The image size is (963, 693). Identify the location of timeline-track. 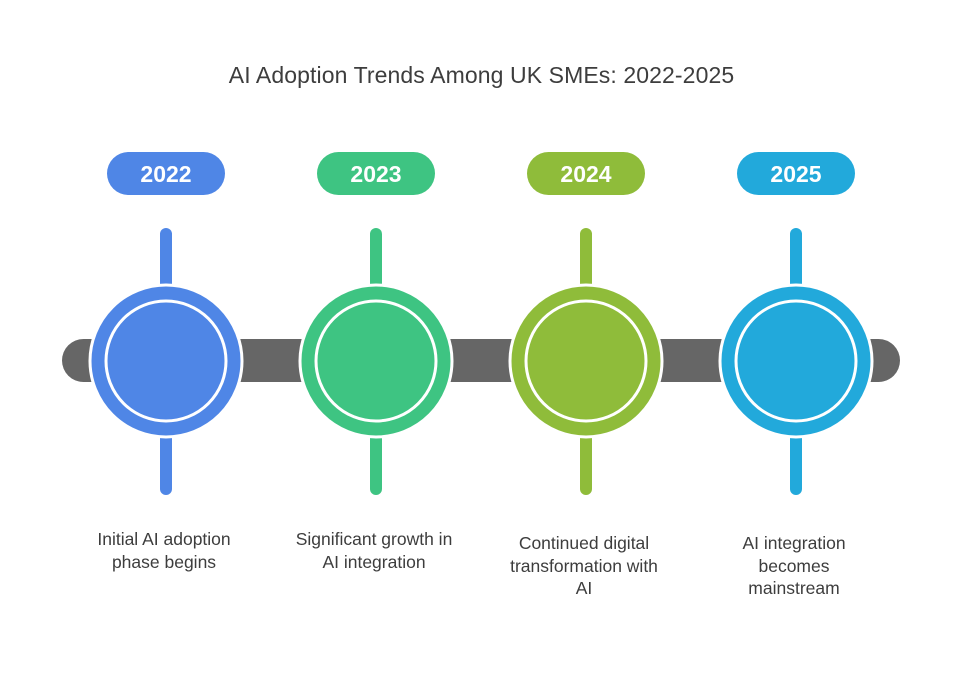
(481, 360).